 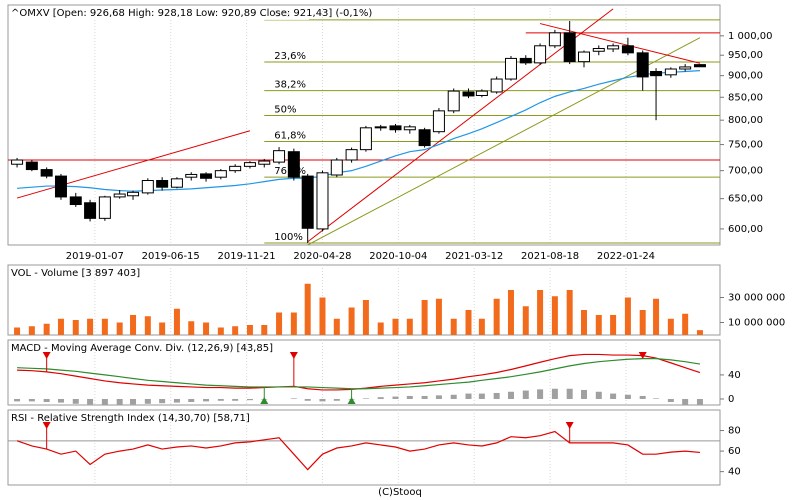 I want to click on x-tick-label: 2020-10-04, so click(x=398, y=256).